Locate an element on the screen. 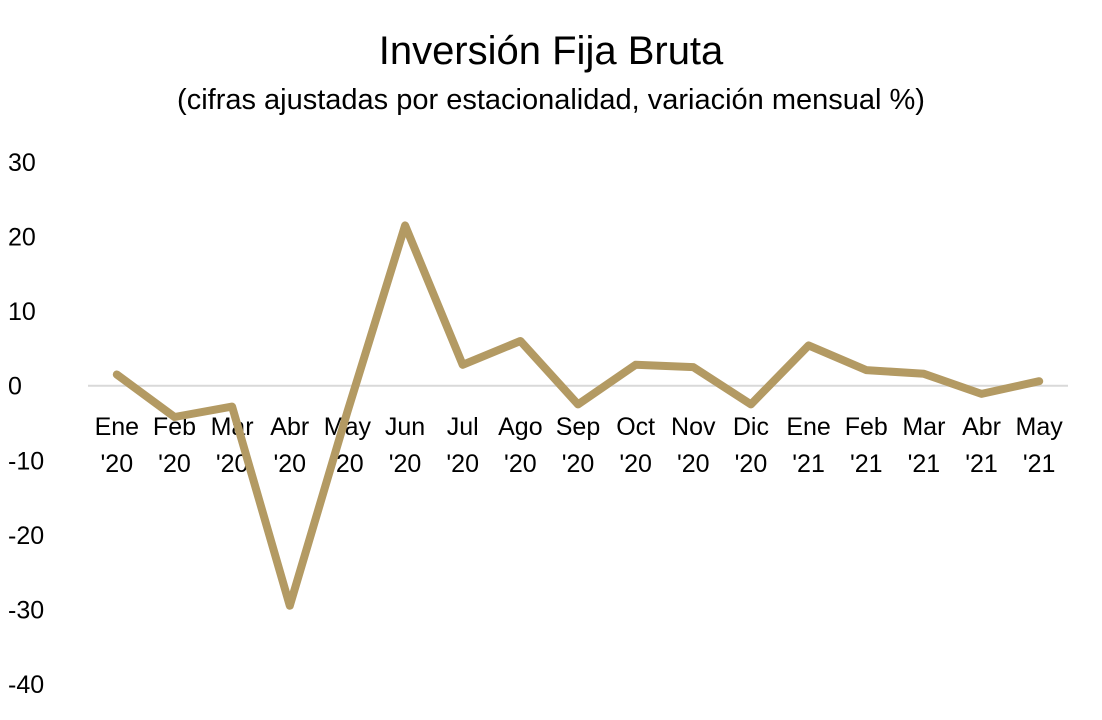 The image size is (1102, 720). x-tick-label: Dic '20 is located at coordinates (751, 445).